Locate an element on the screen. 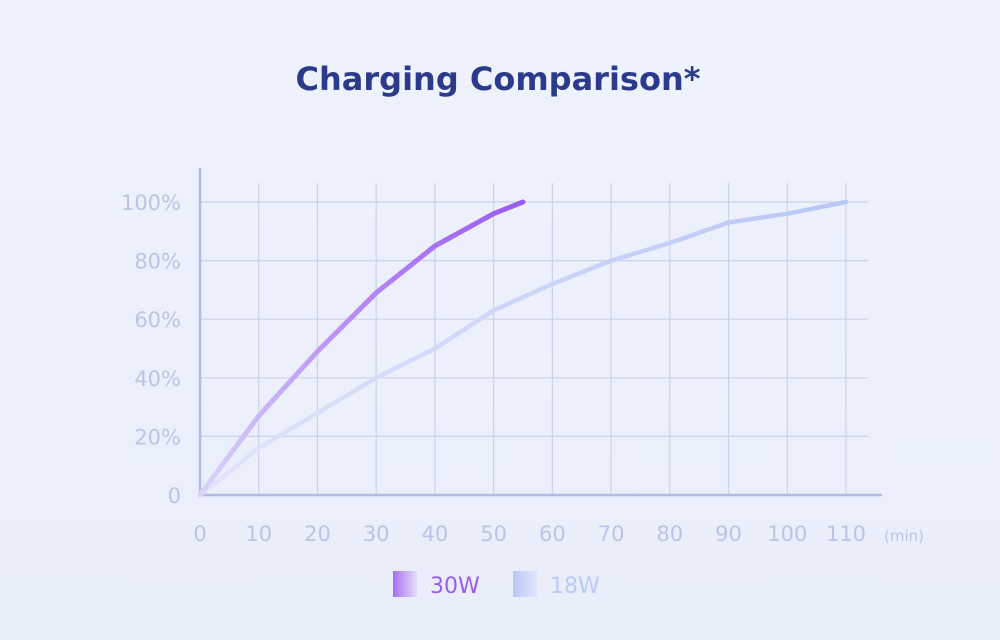 This screenshot has width=1000, height=640. y-tick-label-20: 20% is located at coordinates (157, 437).